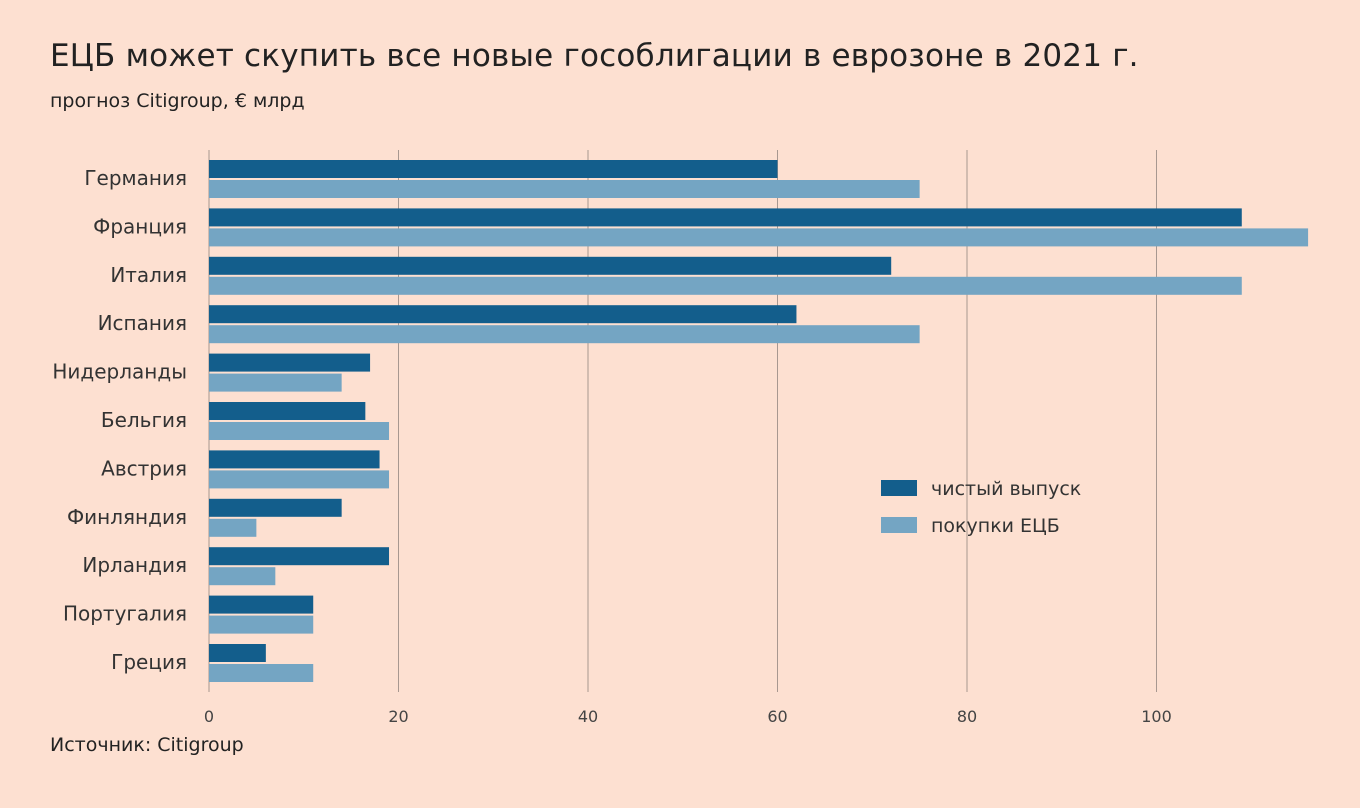 The image size is (1360, 808). What do you see at coordinates (127, 517) in the screenshot?
I see `category-label: Финляндия` at bounding box center [127, 517].